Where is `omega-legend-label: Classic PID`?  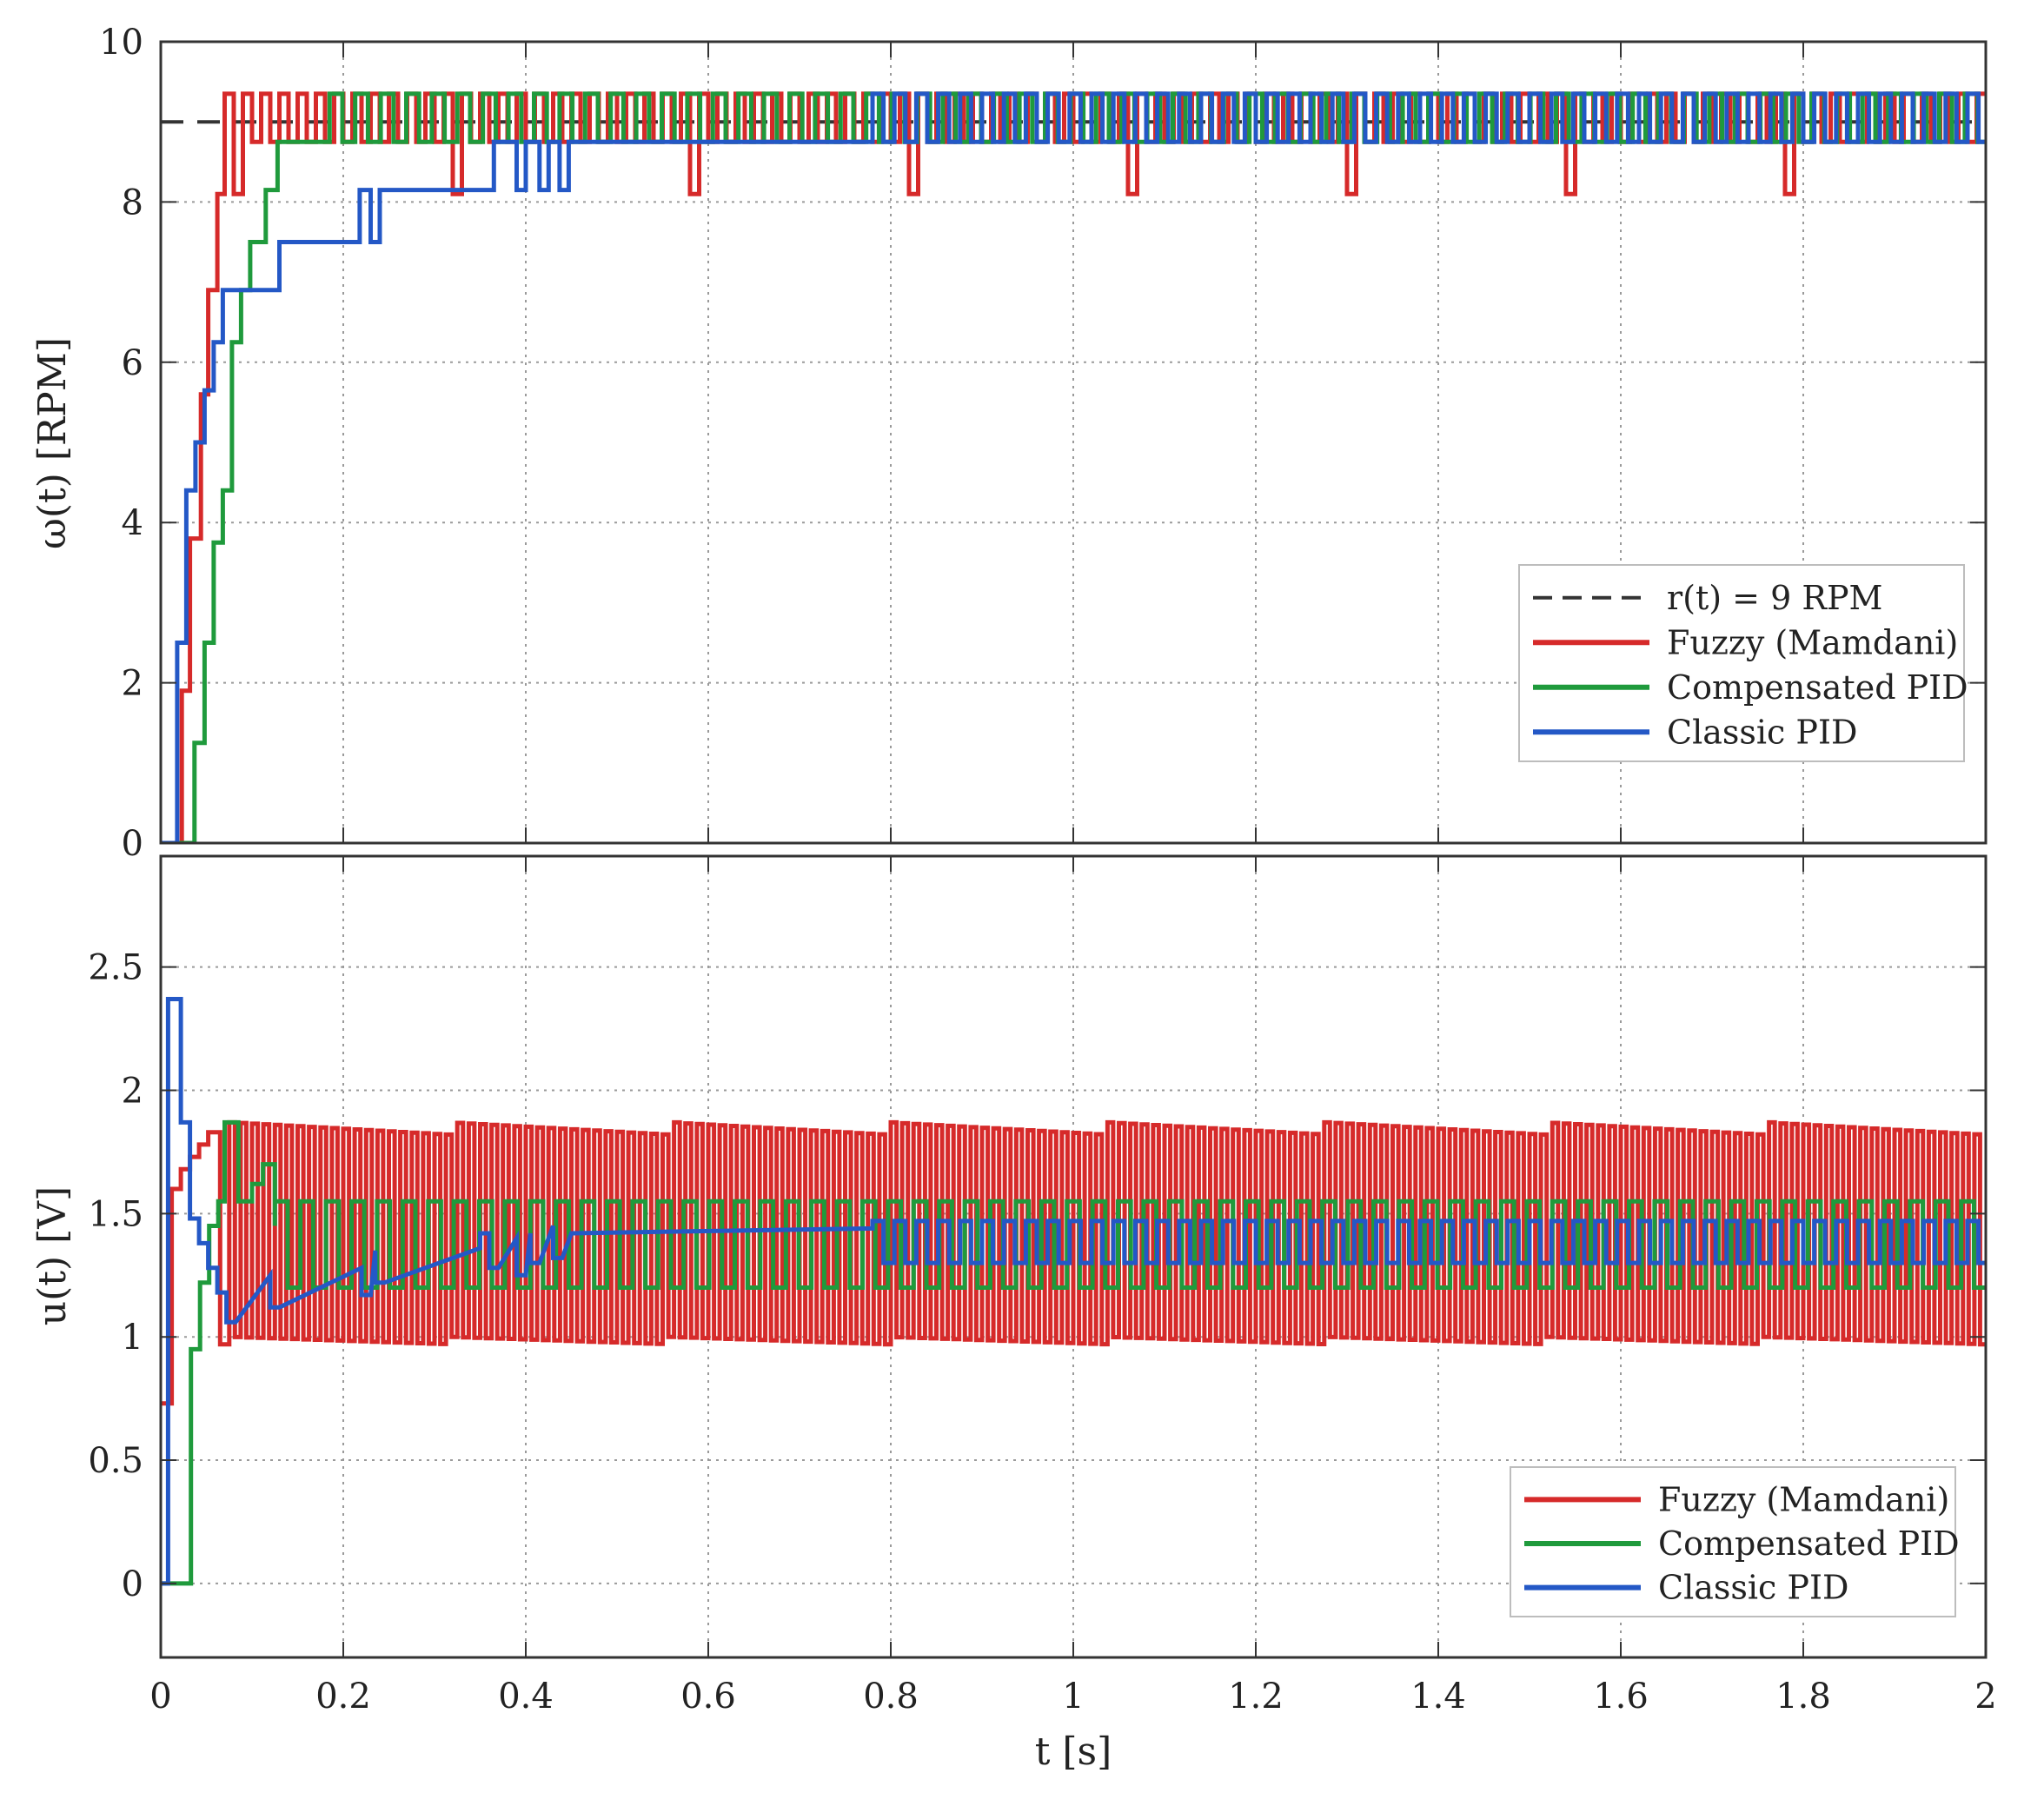
omega-legend-label: Classic PID is located at coordinates (1762, 732).